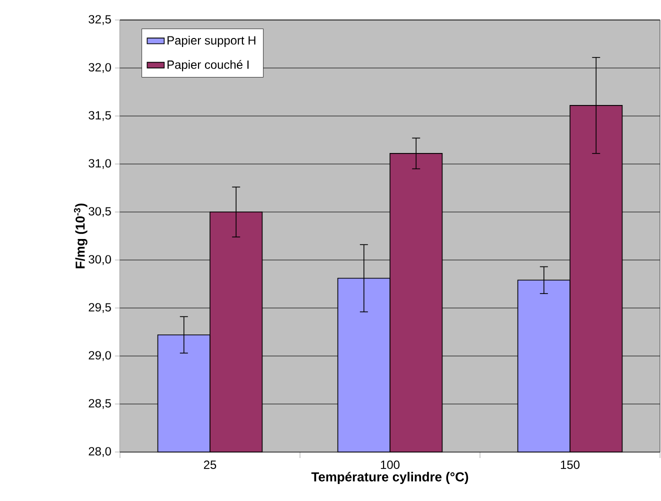 This screenshot has width=661, height=501. I want to click on y-tick-label: 28,0, so click(100, 452).